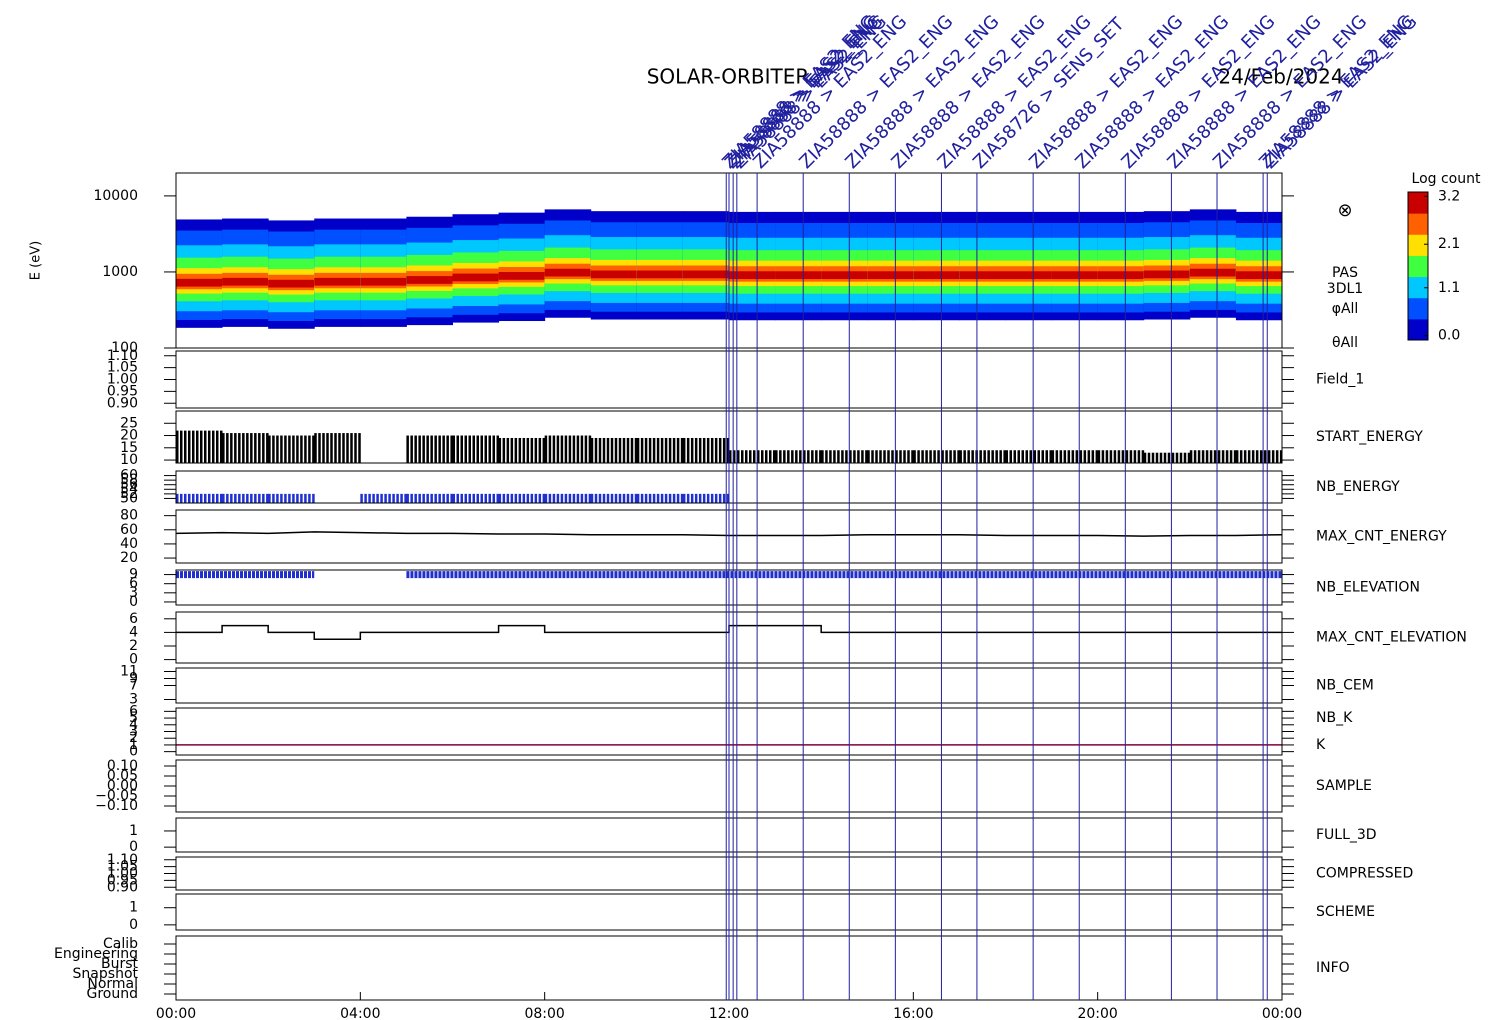 Image resolution: width=1512 pixels, height=1020 pixels. What do you see at coordinates (133, 686) in the screenshot?
I see `y-tick-label: 7` at bounding box center [133, 686].